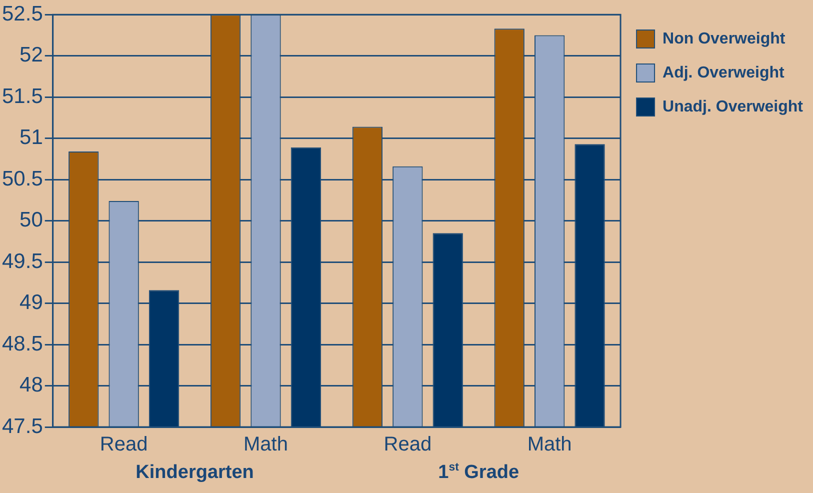 The width and height of the screenshot is (813, 493). I want to click on y-tick-label: 49, so click(31, 302).